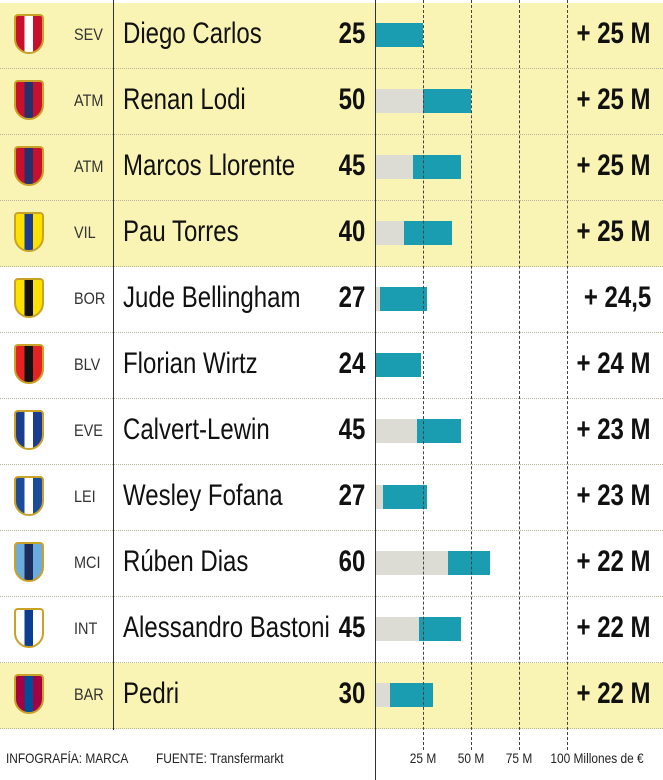 This screenshot has height=780, width=663. I want to click on increase-label: + 24,5, so click(617, 297).